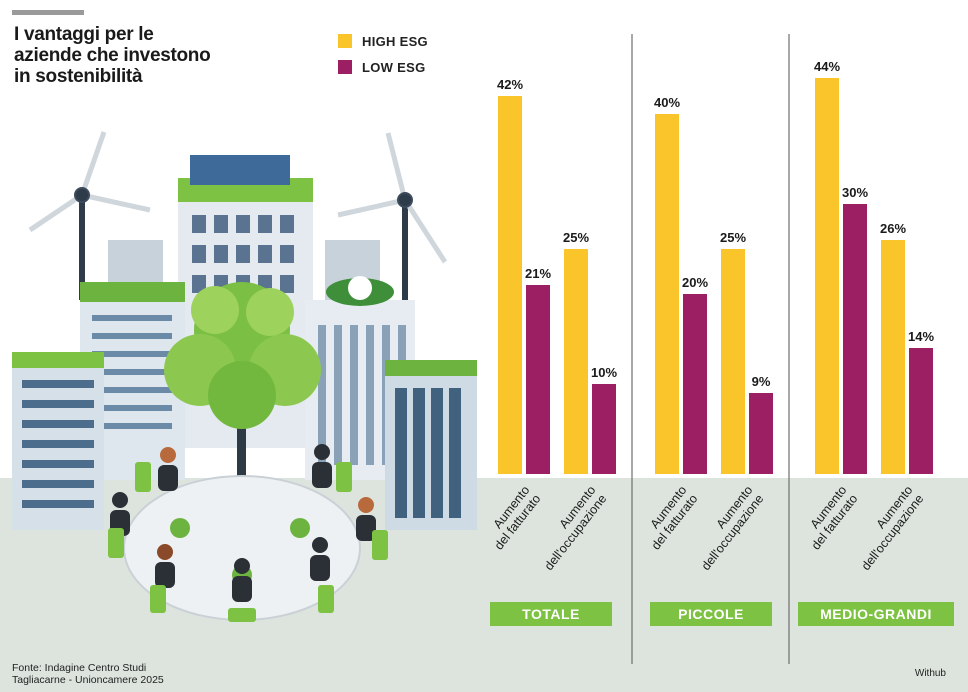 The width and height of the screenshot is (968, 692). What do you see at coordinates (392, 218) in the screenshot?
I see `wind-turbine-right-icon` at bounding box center [392, 218].